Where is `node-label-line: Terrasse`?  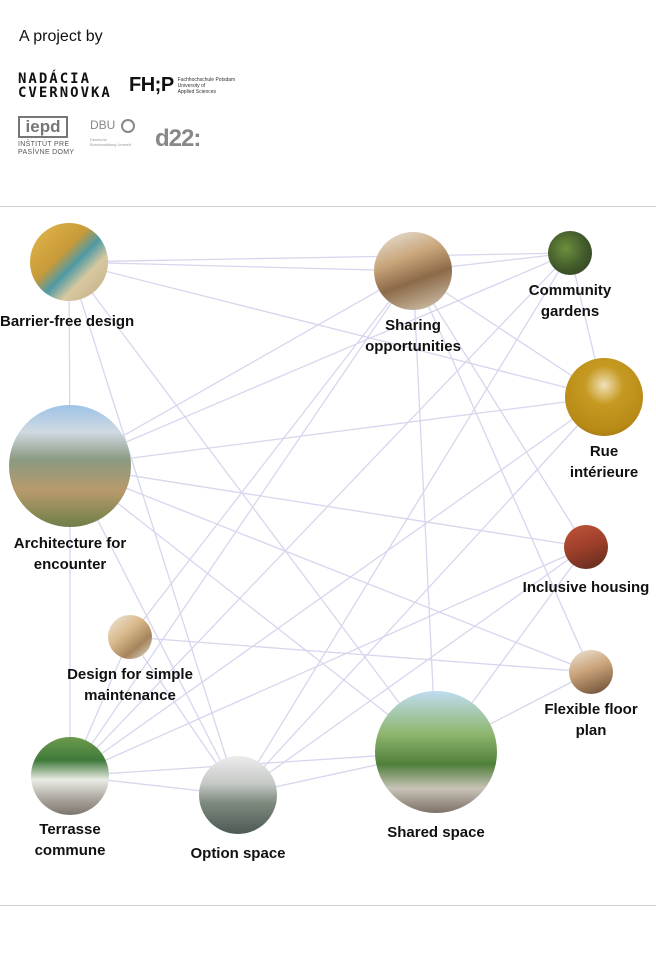 node-label-line: Terrasse is located at coordinates (70, 829).